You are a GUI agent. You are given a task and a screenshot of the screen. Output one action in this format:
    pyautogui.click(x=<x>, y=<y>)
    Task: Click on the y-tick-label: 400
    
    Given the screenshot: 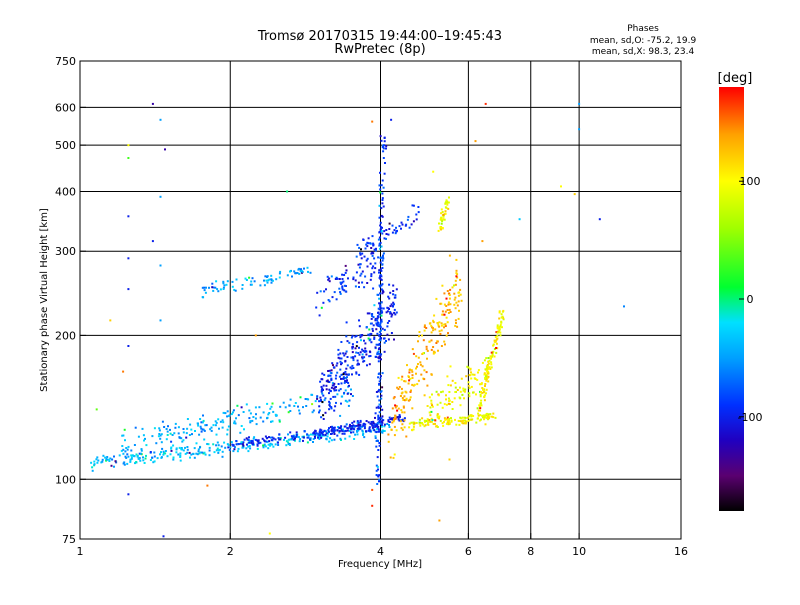 What is the action you would take?
    pyautogui.click(x=65, y=191)
    